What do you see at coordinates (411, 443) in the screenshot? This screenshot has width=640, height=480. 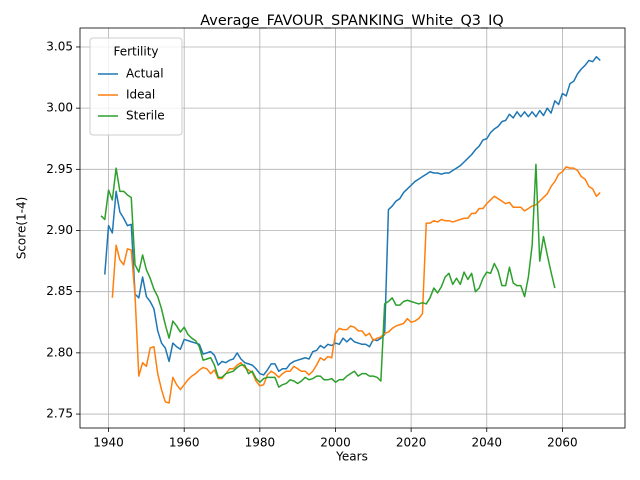 I see `x-tick-label: 2020` at bounding box center [411, 443].